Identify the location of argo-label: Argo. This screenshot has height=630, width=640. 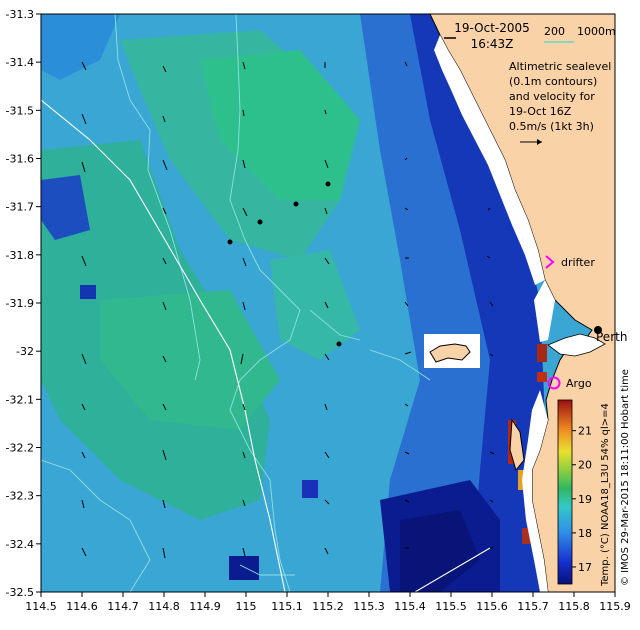
(579, 383).